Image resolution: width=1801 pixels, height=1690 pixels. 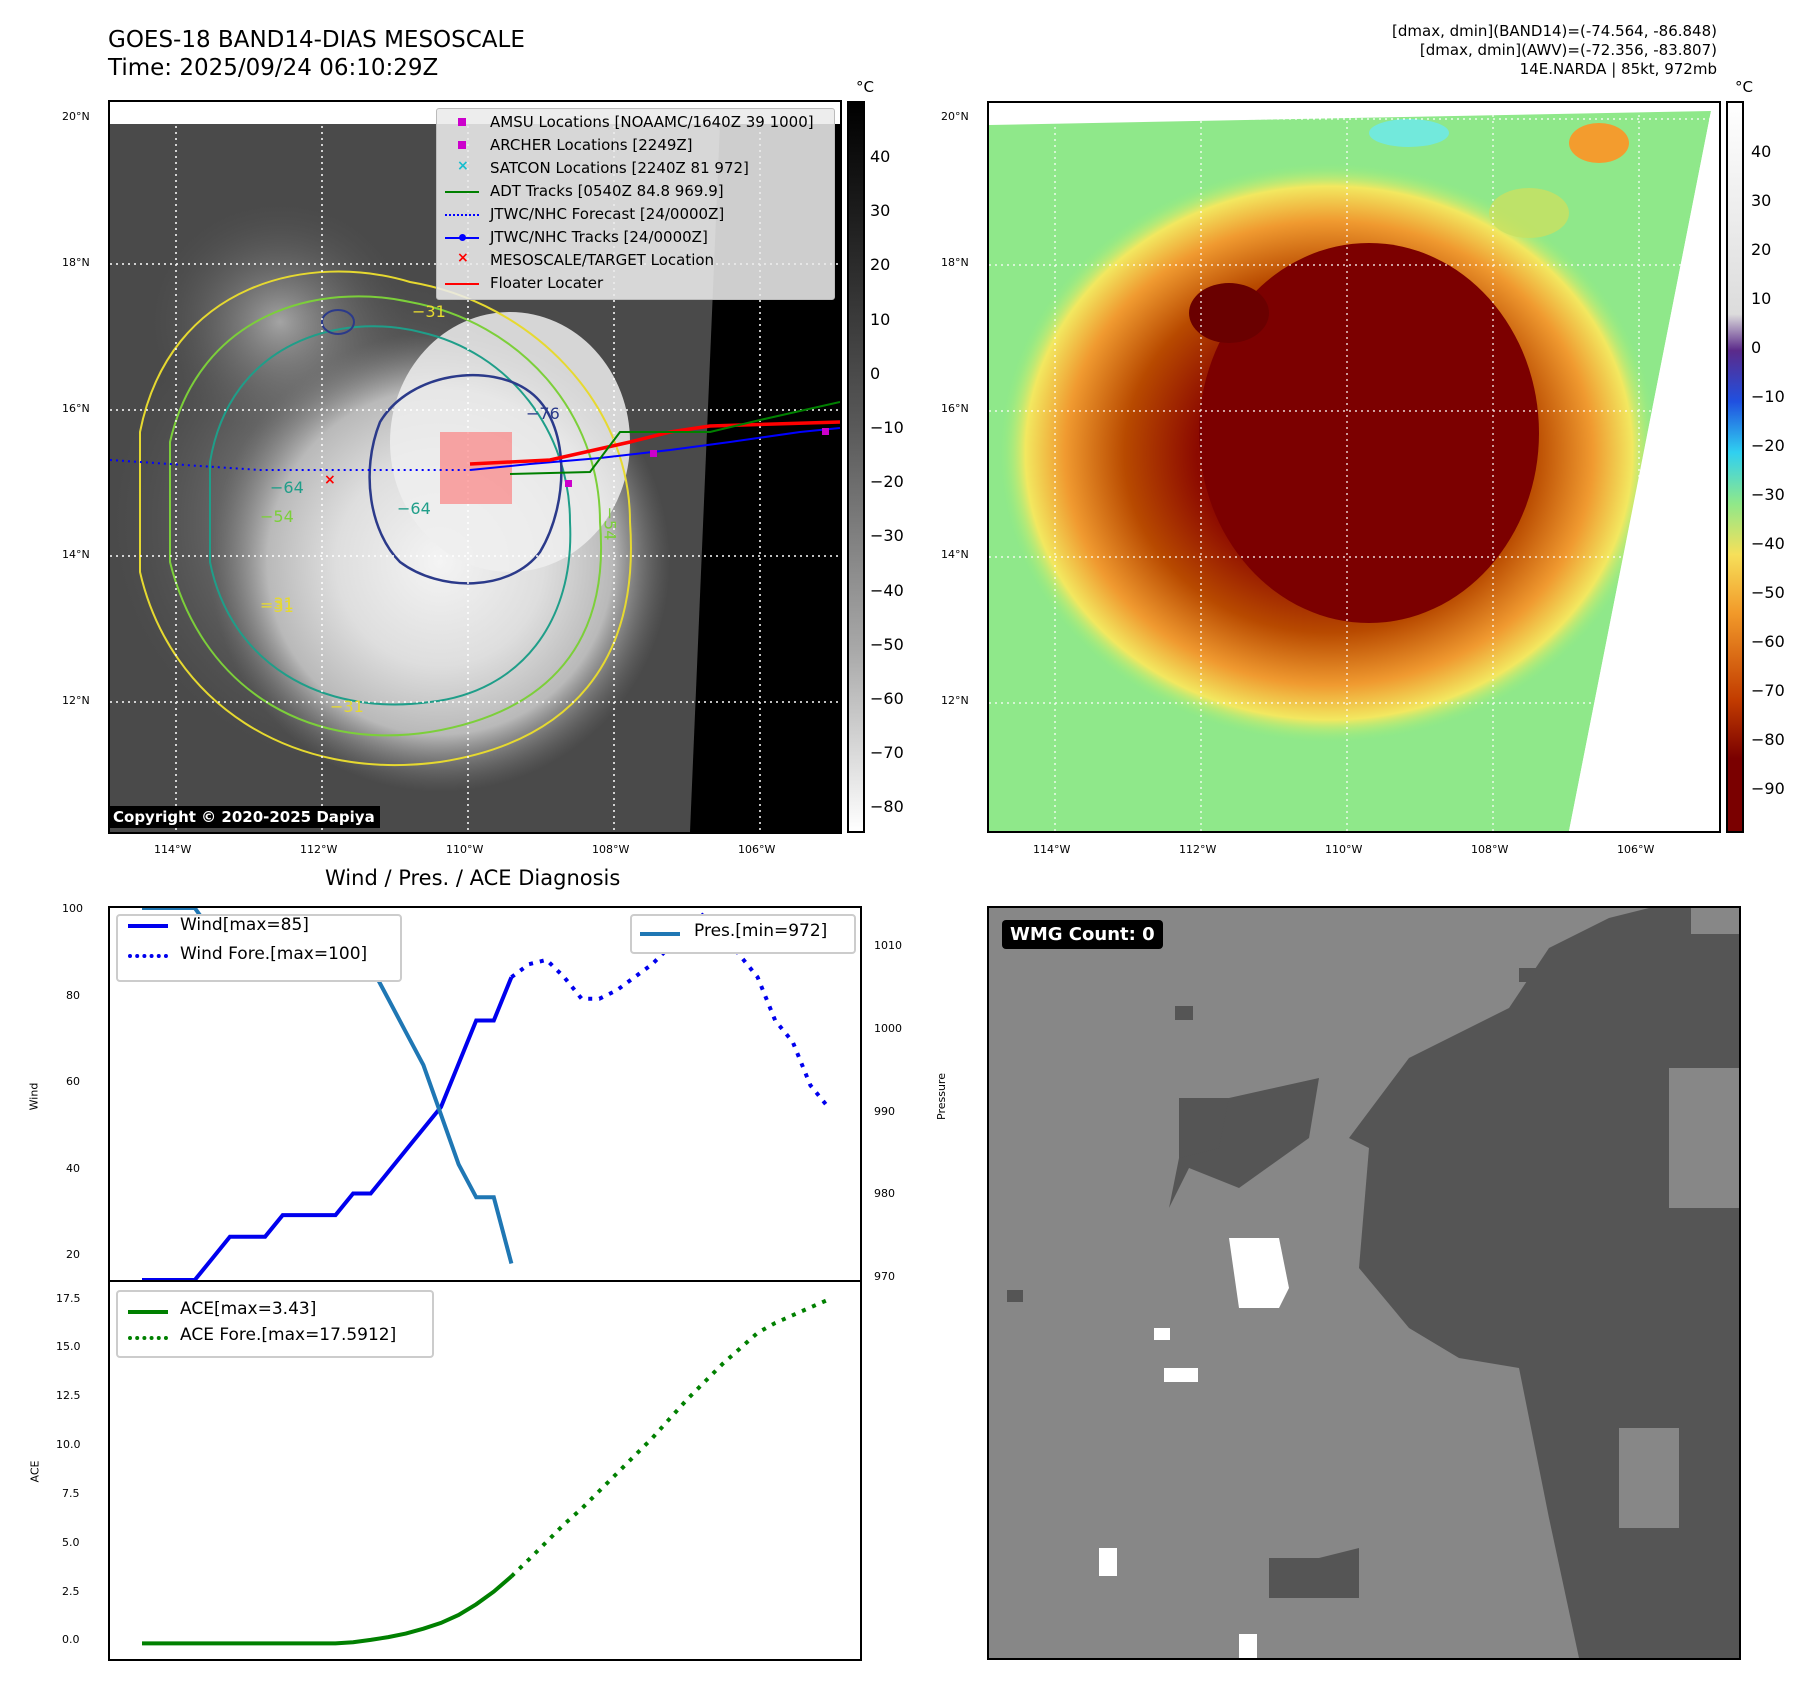 I want to click on pressure-axis-label: Pressure, so click(x=941, y=1096).